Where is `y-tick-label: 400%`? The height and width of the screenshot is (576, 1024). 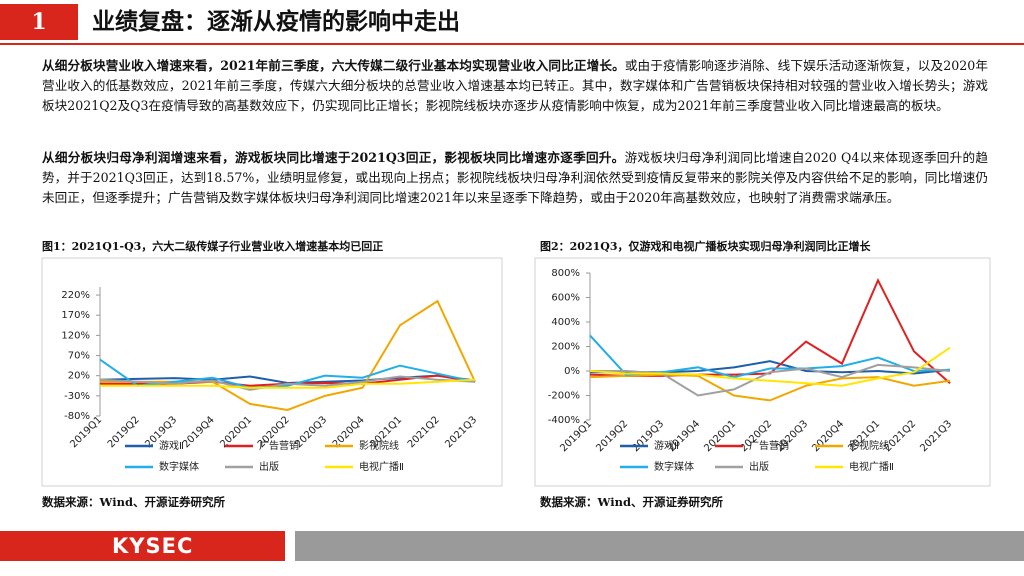 y-tick-label: 400% is located at coordinates (565, 322).